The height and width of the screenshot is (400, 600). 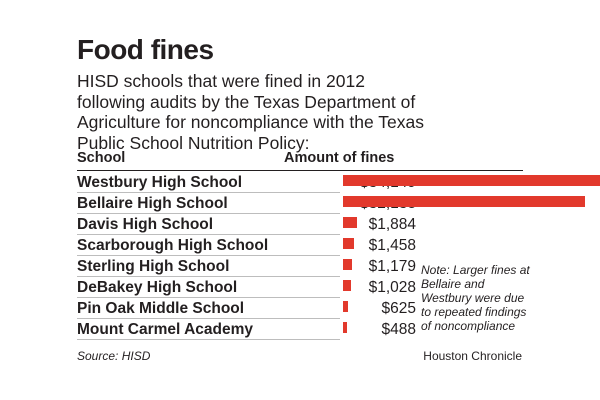 I want to click on school-name-label: Sterling High School, so click(x=153, y=266).